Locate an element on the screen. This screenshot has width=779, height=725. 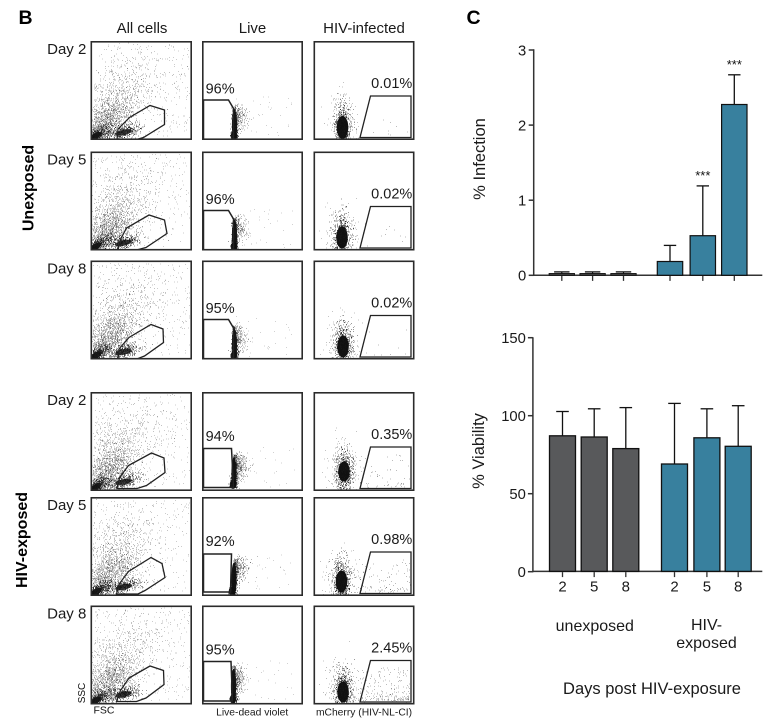
svg-text: All cells is located at coordinates (142, 28).